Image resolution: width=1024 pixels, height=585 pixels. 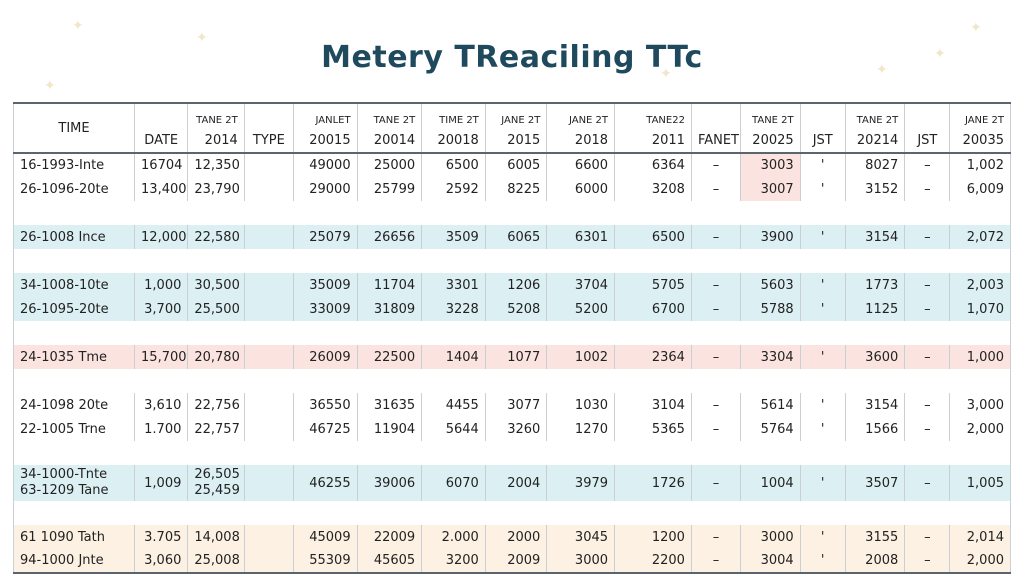 What do you see at coordinates (653, 405) in the screenshot?
I see `table-cell: 3104` at bounding box center [653, 405].